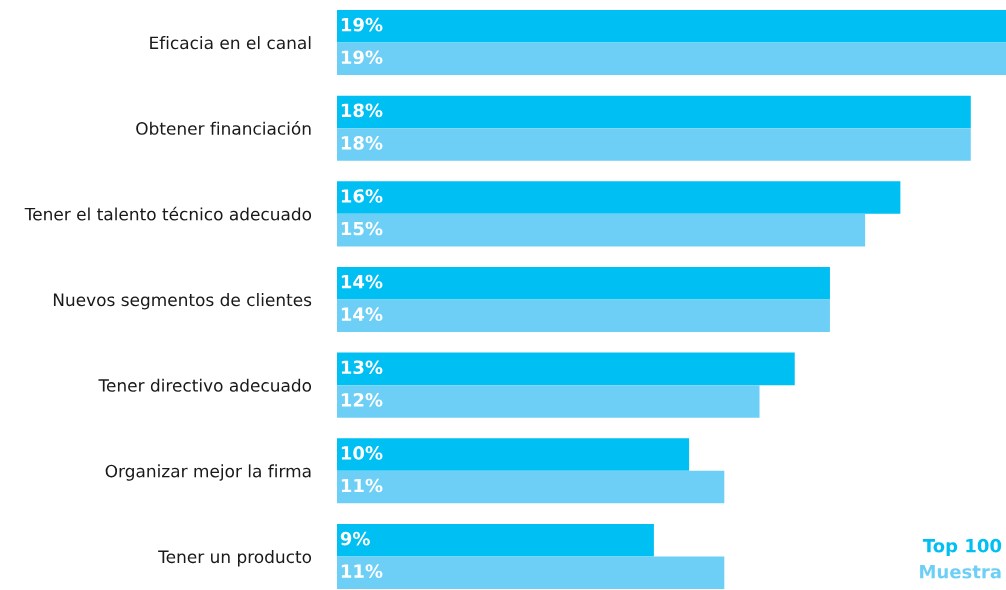 The height and width of the screenshot is (590, 1006). I want to click on y-tick-label: Tener el talento técnico adecuado, so click(168, 213).